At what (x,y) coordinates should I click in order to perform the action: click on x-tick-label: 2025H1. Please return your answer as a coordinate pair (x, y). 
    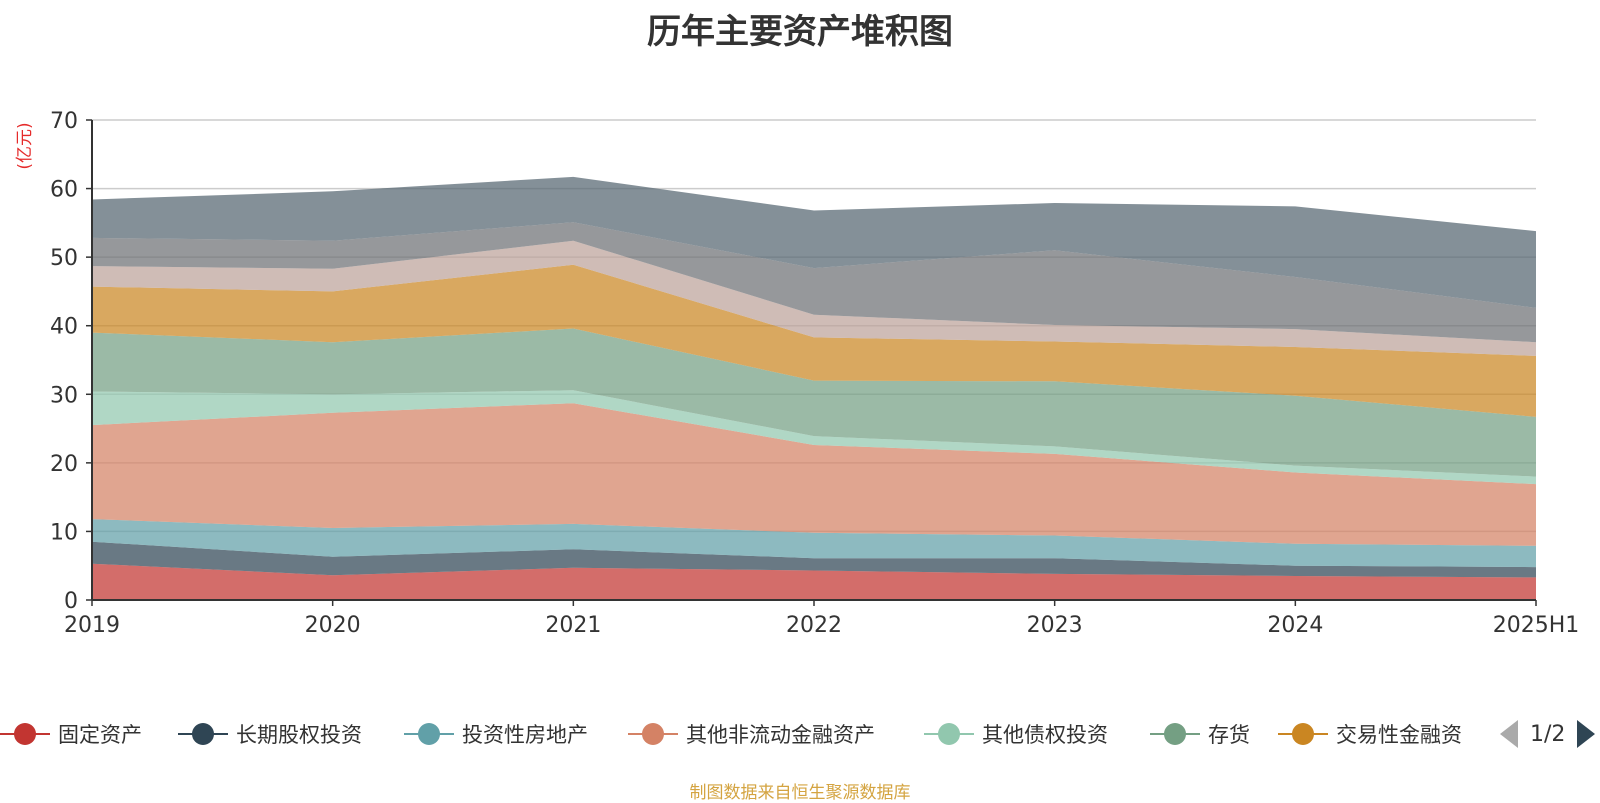
    Looking at the image, I should click on (1536, 625).